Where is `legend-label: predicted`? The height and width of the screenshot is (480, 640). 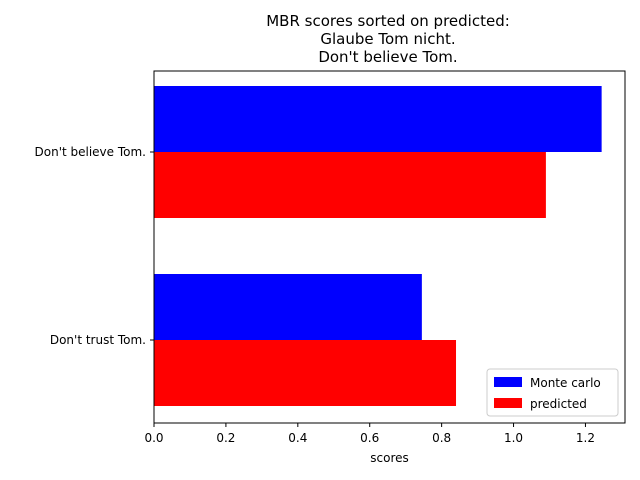
legend-label: predicted is located at coordinates (558, 404).